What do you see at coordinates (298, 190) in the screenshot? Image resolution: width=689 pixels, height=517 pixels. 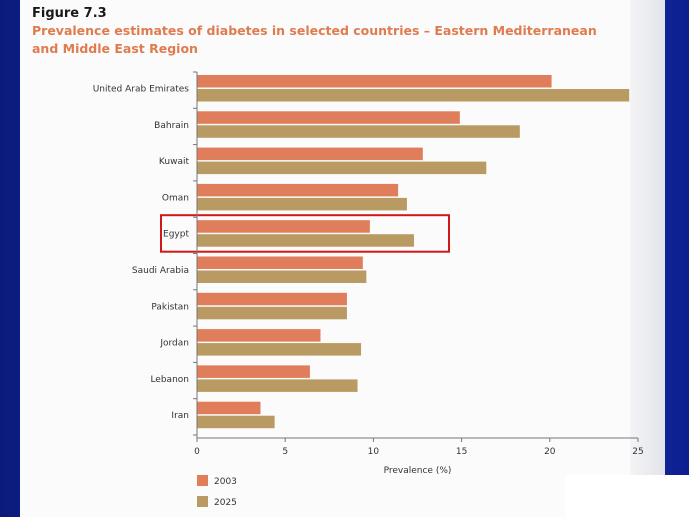 I see `bar-2003-oman` at bounding box center [298, 190].